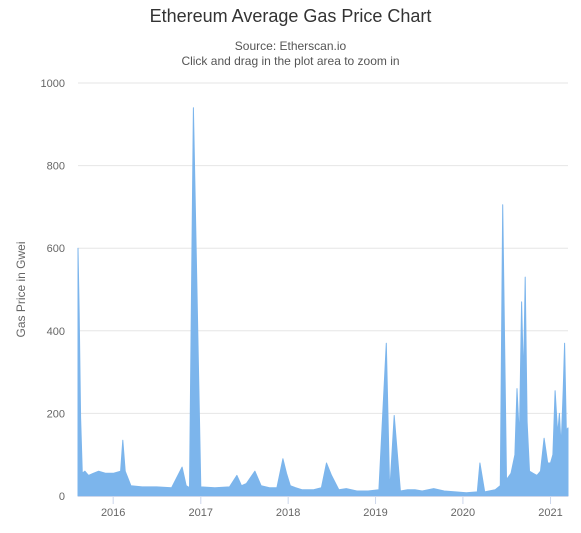 Image resolution: width=581 pixels, height=533 pixels. What do you see at coordinates (550, 513) in the screenshot?
I see `x-tick-label: 2021` at bounding box center [550, 513].